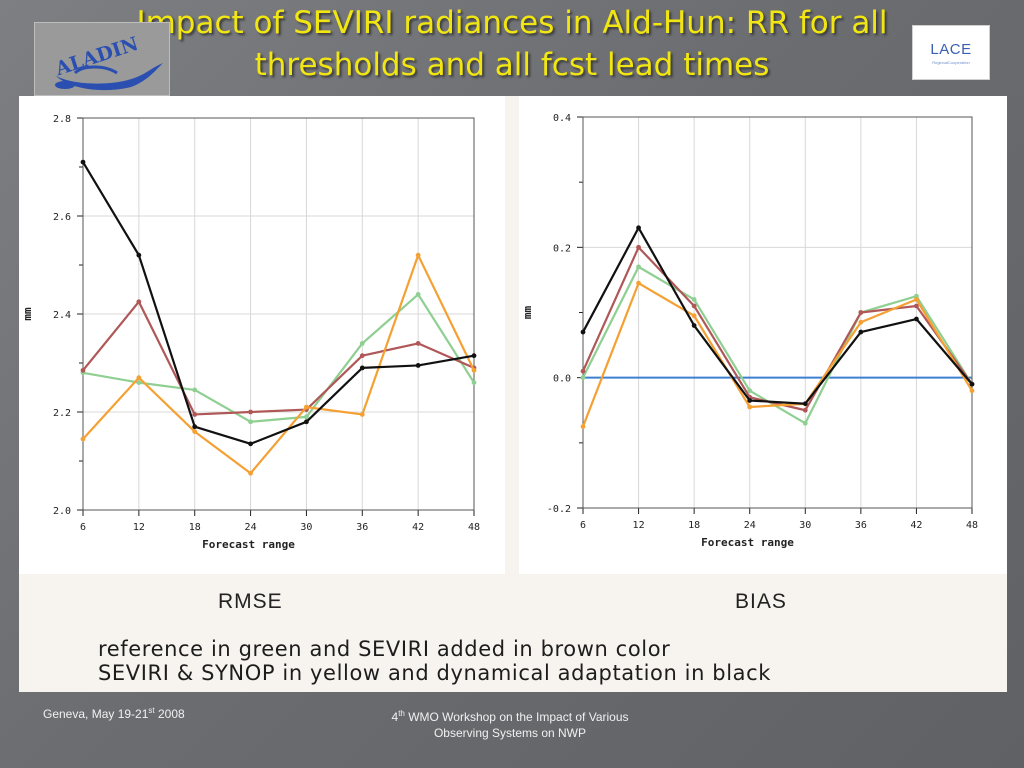  Describe the element at coordinates (107, 62) in the screenshot. I see `aladin-lamp-icon: ALADIN` at that location.